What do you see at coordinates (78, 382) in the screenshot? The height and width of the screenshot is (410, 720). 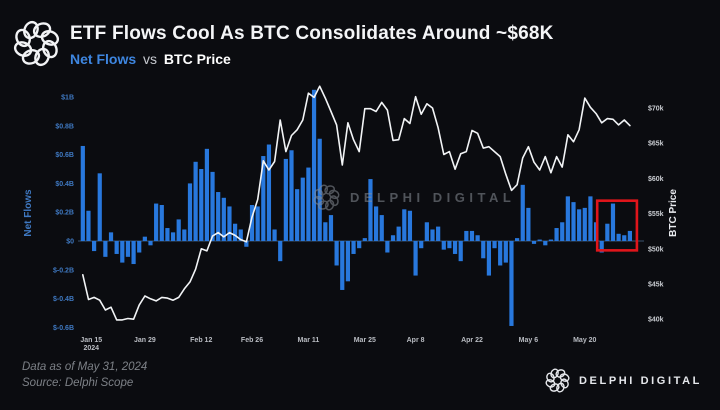 I see `source-label: Source: Delphi Scope` at bounding box center [78, 382].